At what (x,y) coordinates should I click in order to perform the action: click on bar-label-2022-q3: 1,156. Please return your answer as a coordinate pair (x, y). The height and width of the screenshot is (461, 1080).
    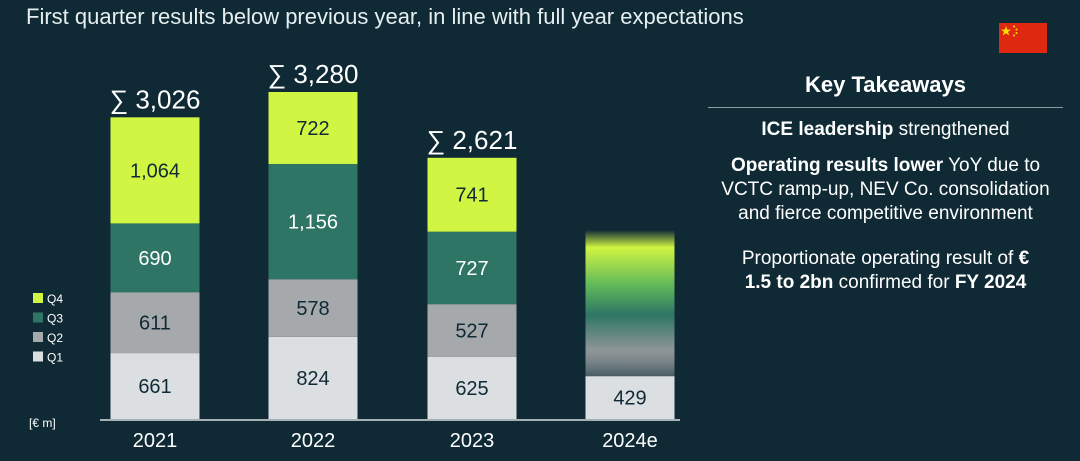
    Looking at the image, I should click on (313, 223).